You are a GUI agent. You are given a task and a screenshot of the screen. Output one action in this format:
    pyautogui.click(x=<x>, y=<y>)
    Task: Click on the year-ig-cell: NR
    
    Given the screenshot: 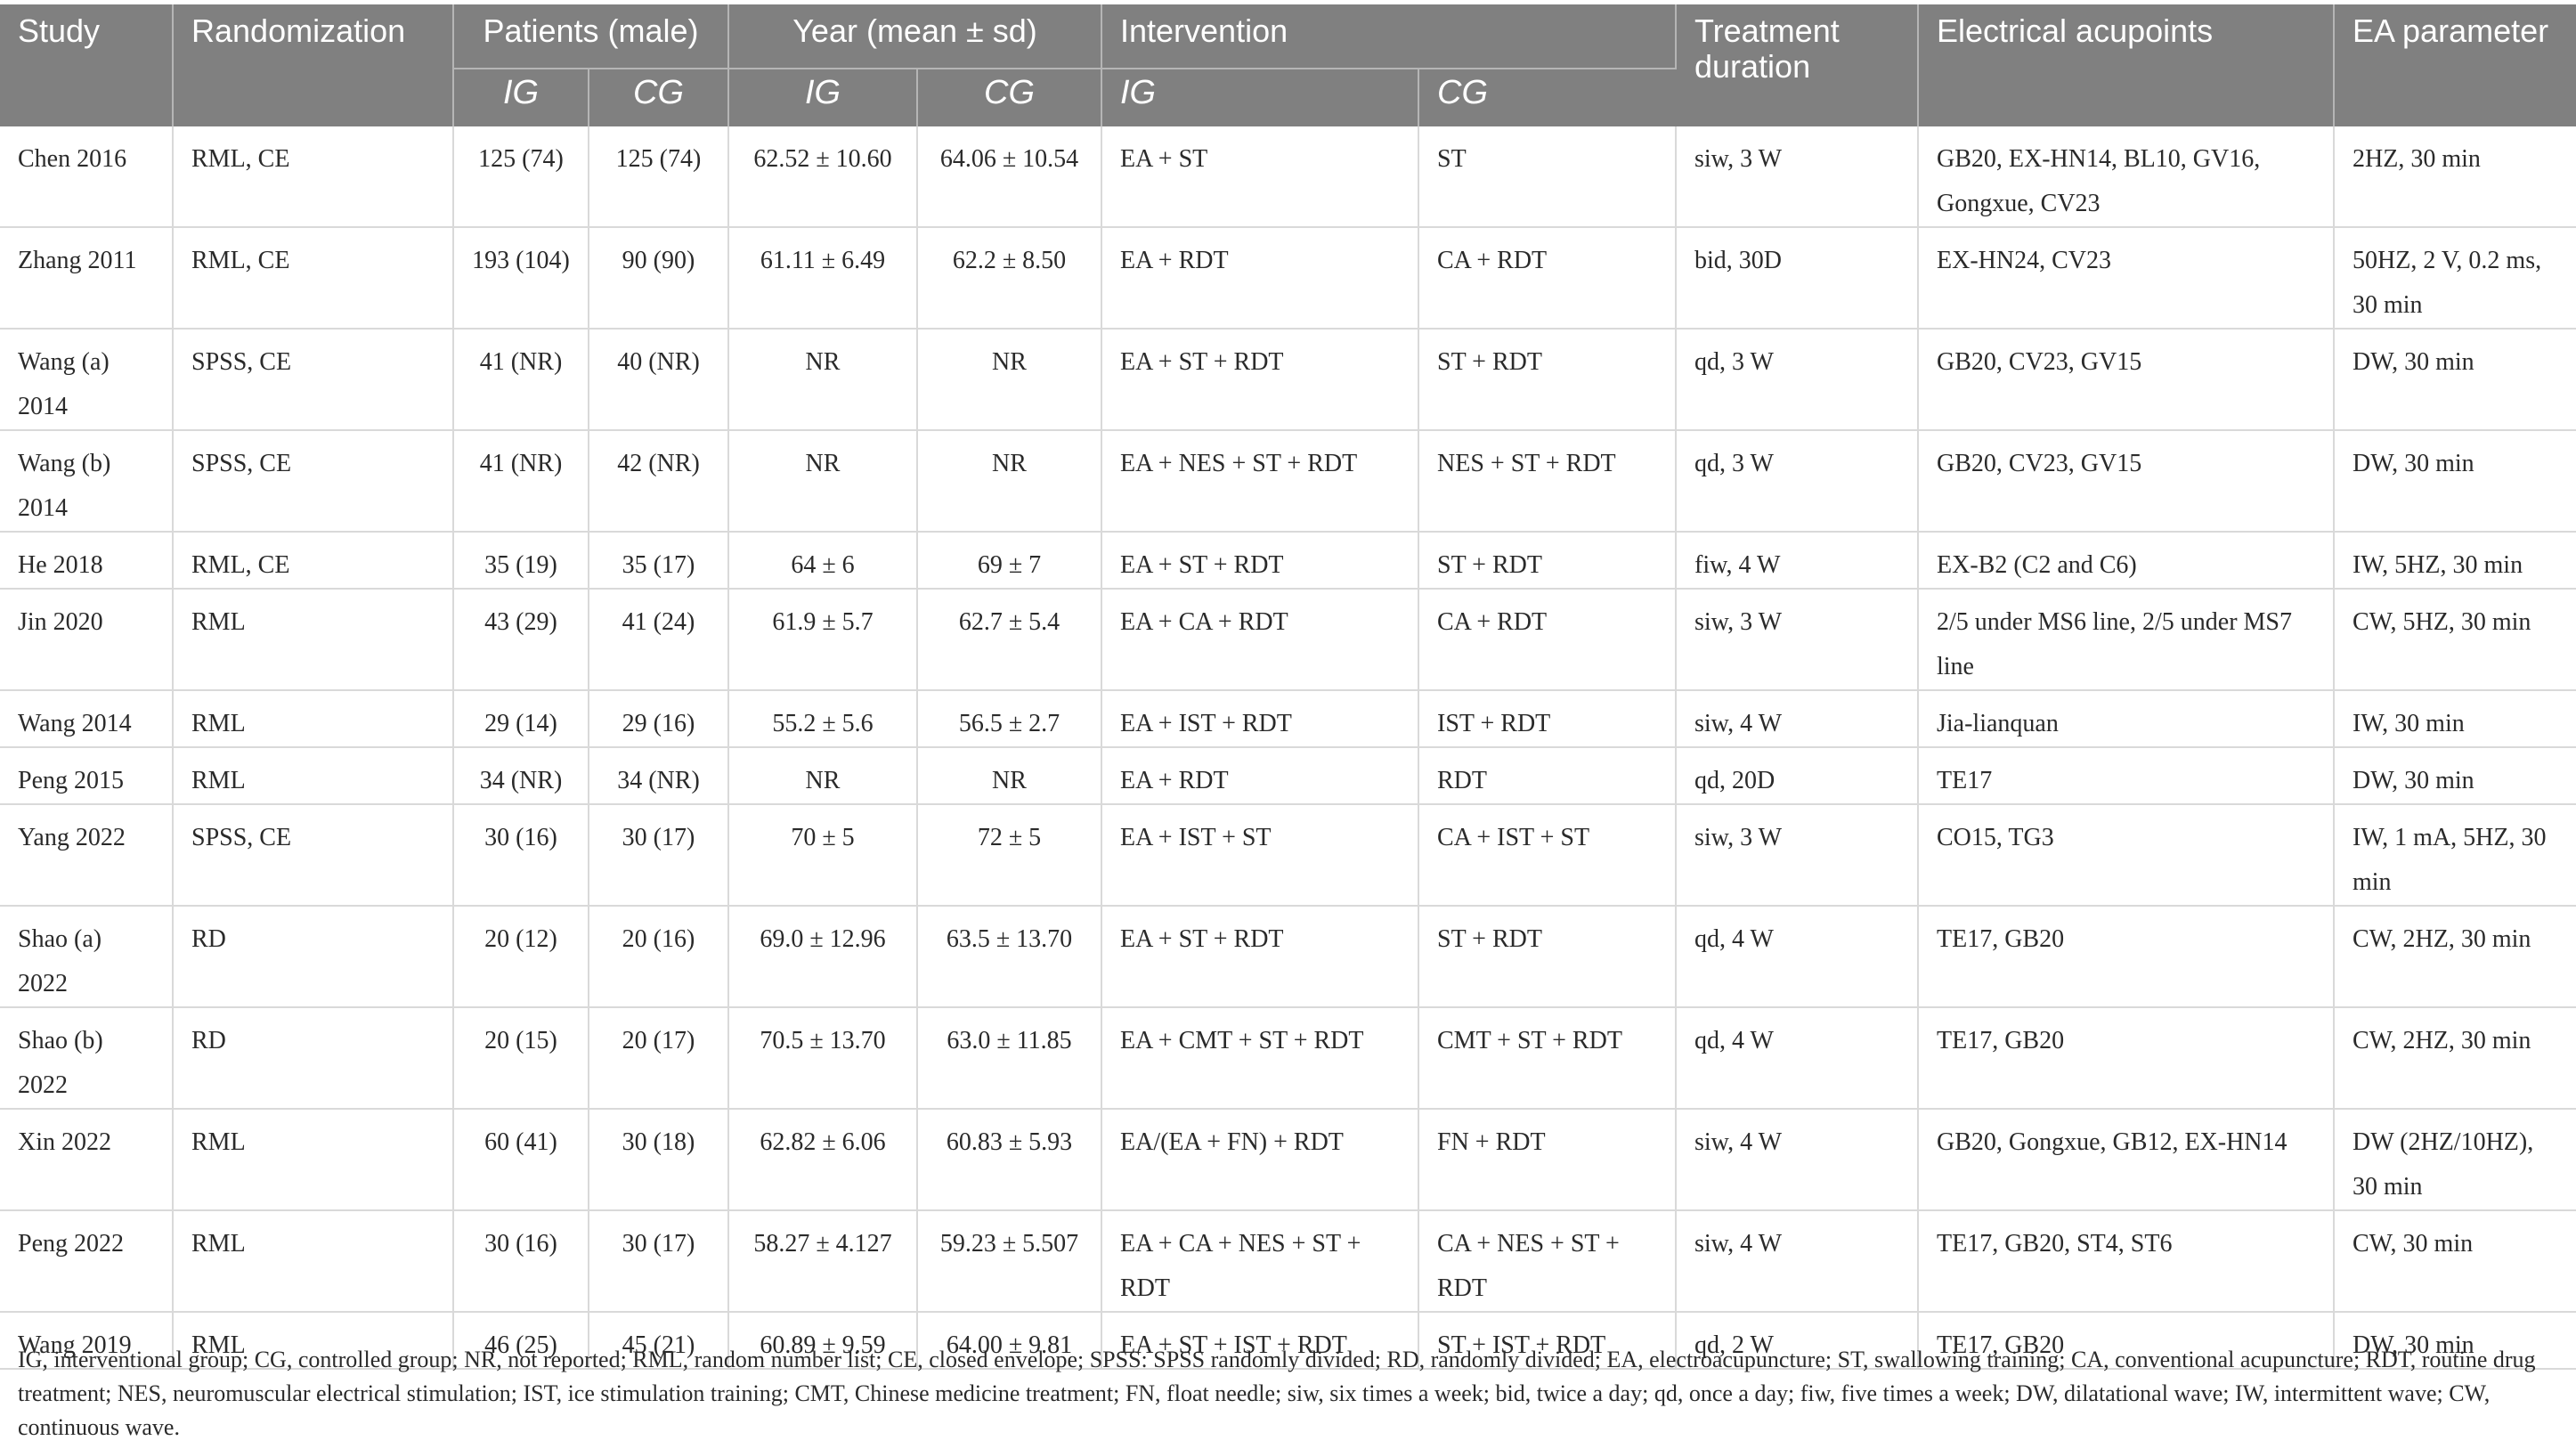 What is the action you would take?
    pyautogui.click(x=823, y=380)
    